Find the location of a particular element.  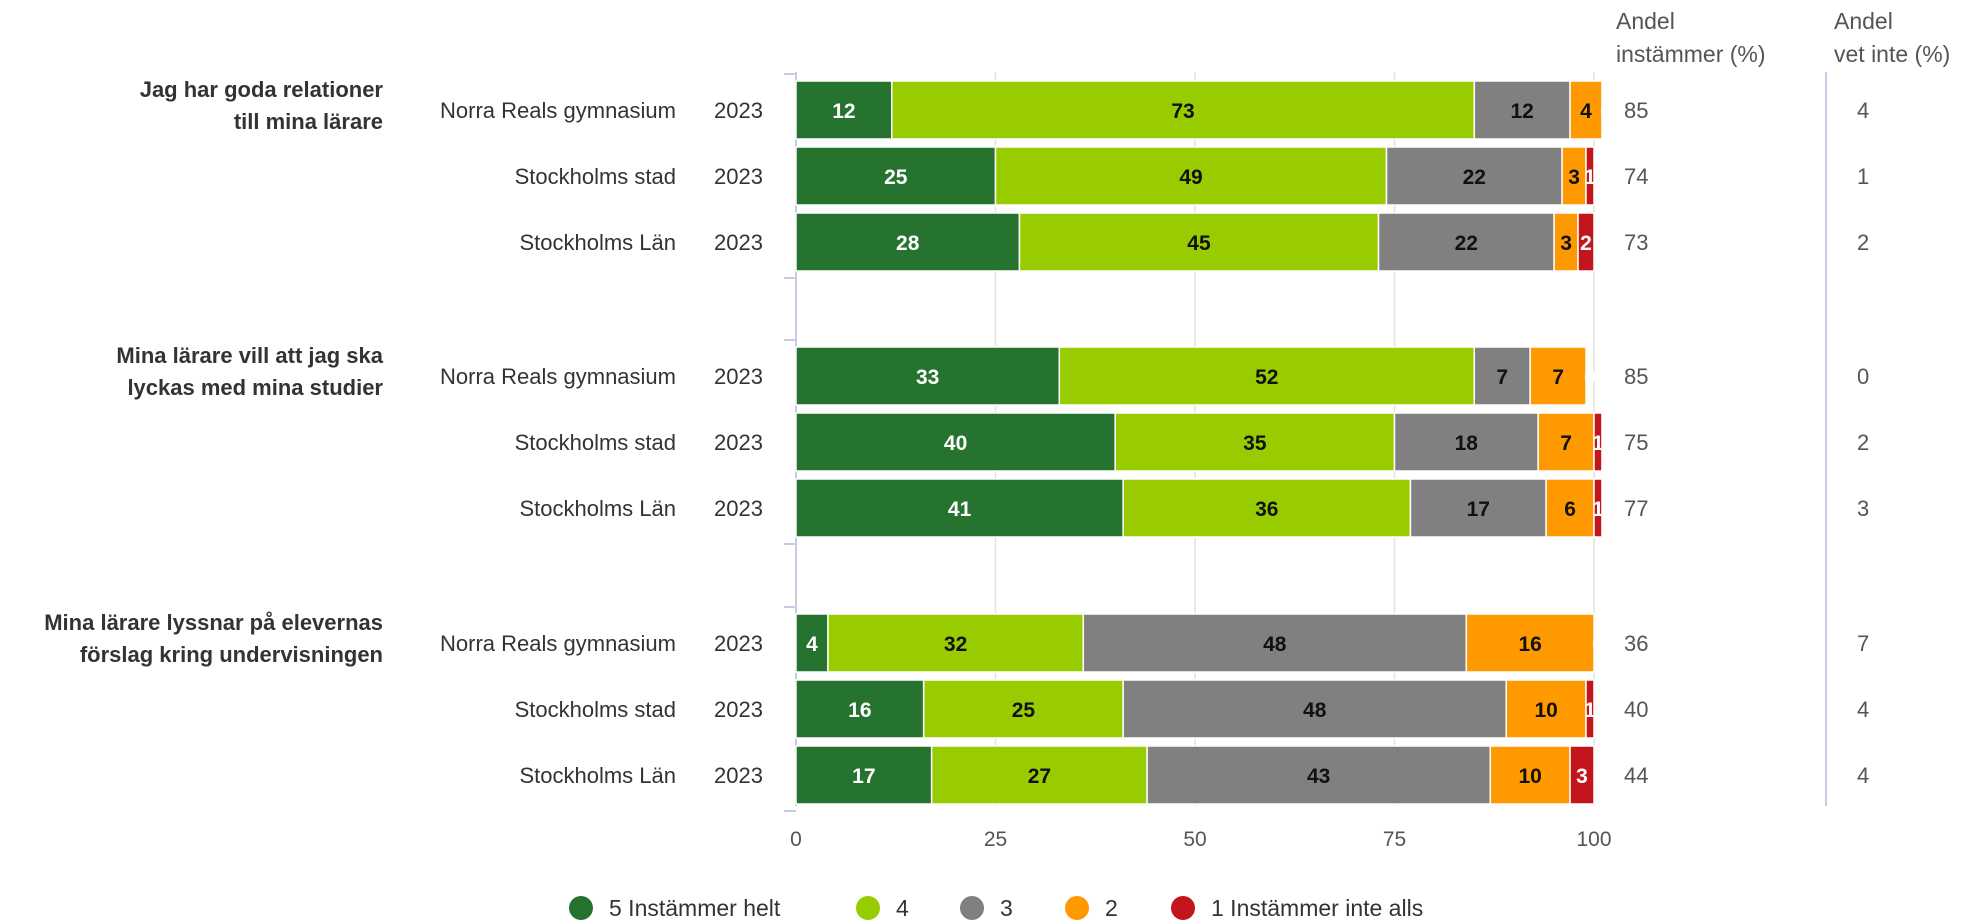

legend-item: 1 Instämmer inte alls is located at coordinates (1297, 908).